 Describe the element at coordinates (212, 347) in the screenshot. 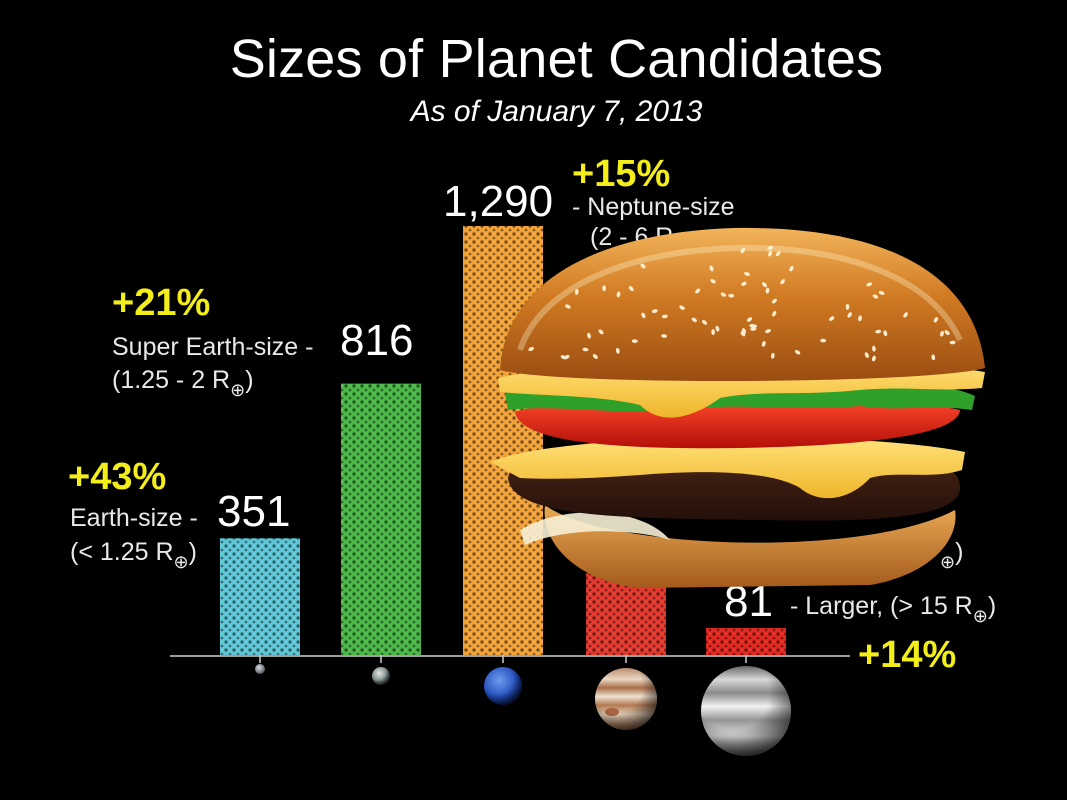

I see `super-earth-name-label: Super Earth-size -` at that location.